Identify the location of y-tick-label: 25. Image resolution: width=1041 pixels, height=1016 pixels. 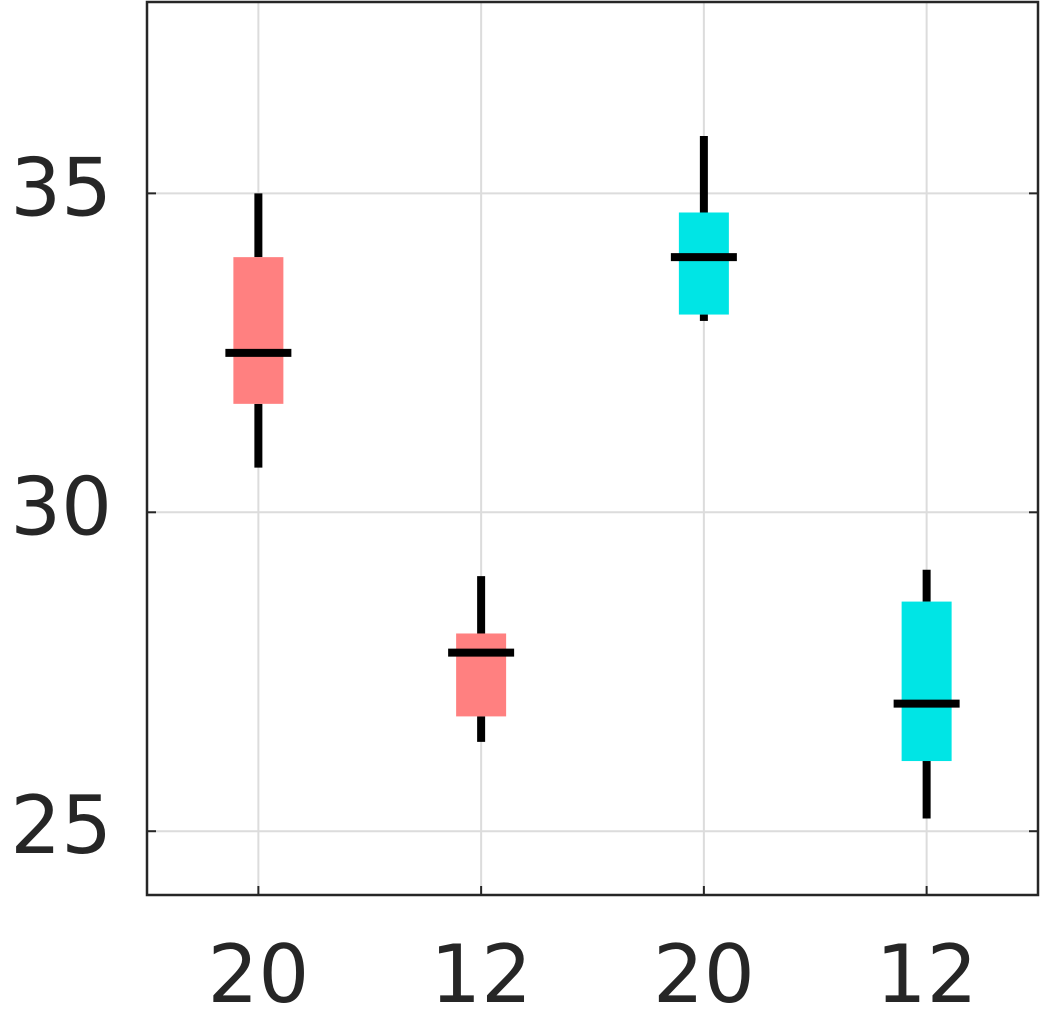
(61, 825).